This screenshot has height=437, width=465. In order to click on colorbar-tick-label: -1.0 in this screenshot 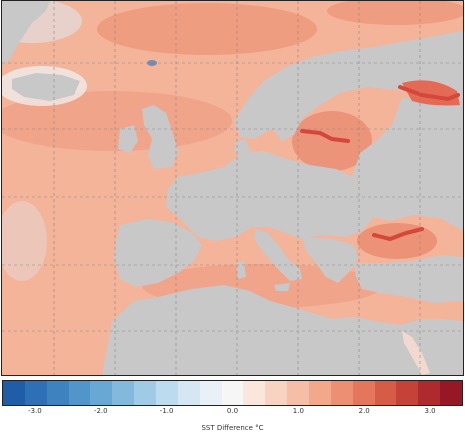, I will do `click(166, 411)`.